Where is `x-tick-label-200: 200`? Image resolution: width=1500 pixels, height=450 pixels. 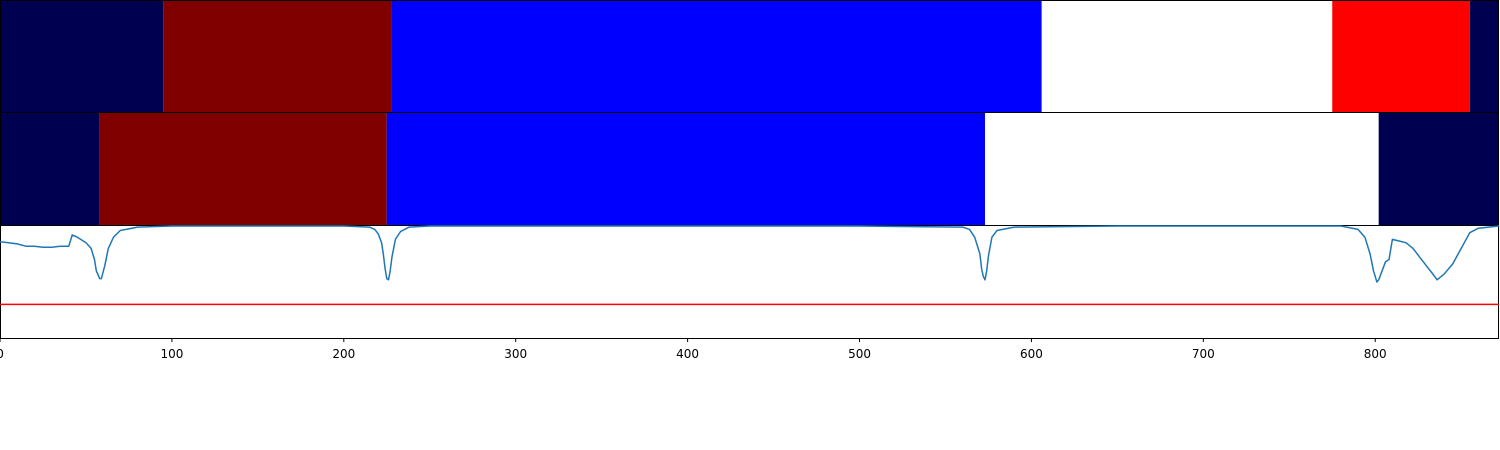
x-tick-label-200: 200 is located at coordinates (343, 354).